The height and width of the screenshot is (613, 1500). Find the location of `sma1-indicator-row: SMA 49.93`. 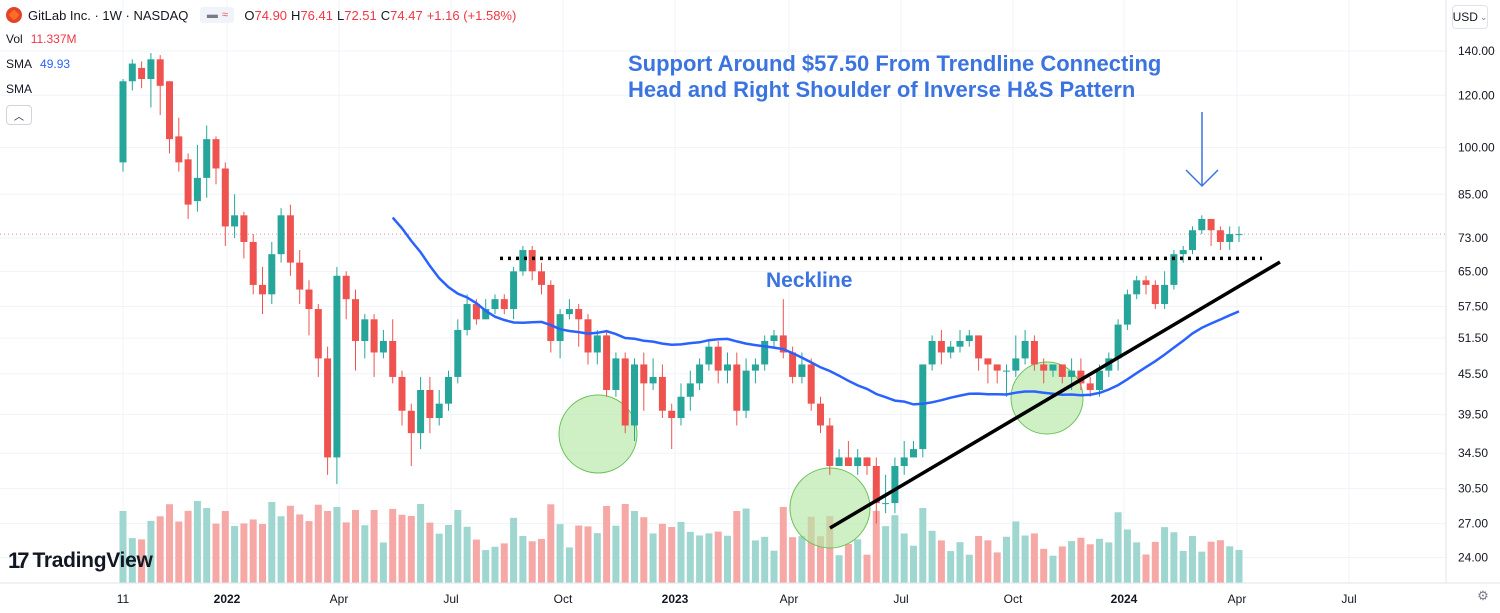

sma1-indicator-row: SMA 49.93 is located at coordinates (263, 63).